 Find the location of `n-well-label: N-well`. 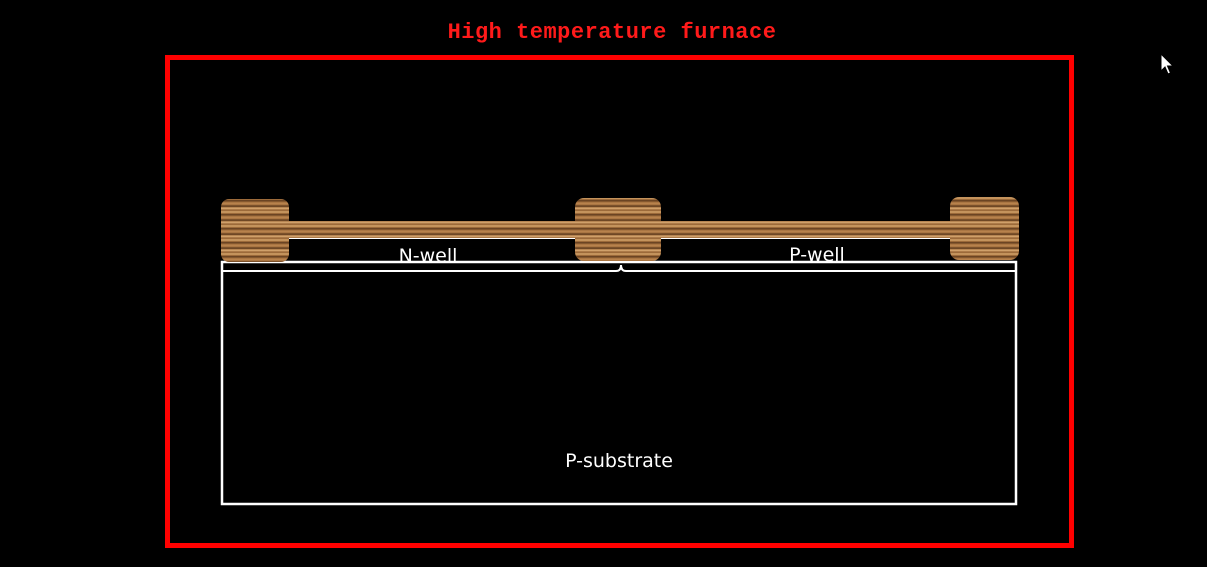

n-well-label: N-well is located at coordinates (428, 256).